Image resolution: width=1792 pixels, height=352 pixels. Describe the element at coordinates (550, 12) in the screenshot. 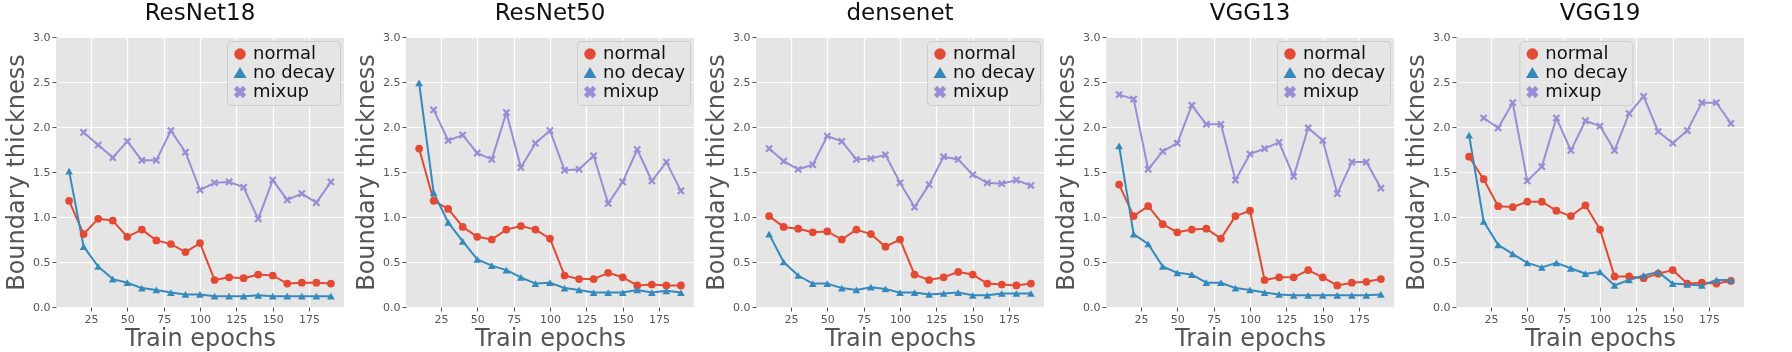

I see `chart-title: ResNet50` at that location.